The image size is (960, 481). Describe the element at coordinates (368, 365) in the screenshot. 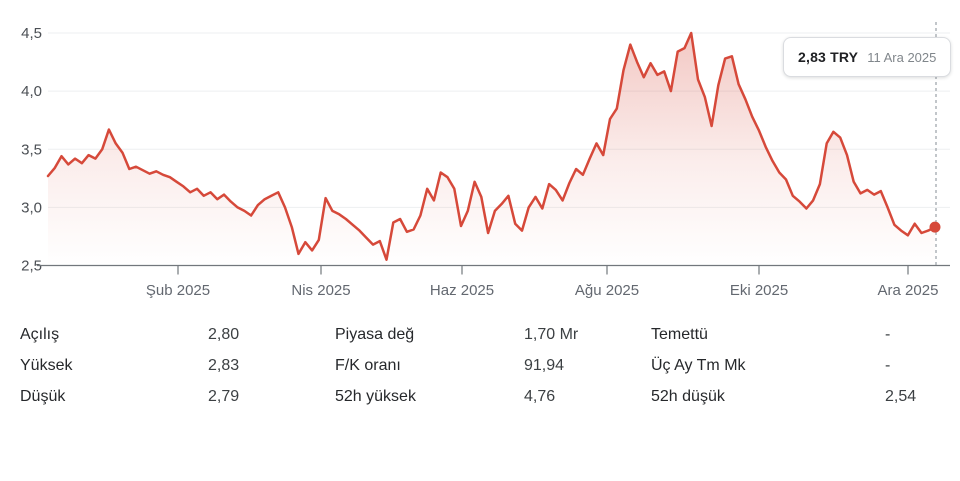

I see `stat-label: F/K oranı` at that location.